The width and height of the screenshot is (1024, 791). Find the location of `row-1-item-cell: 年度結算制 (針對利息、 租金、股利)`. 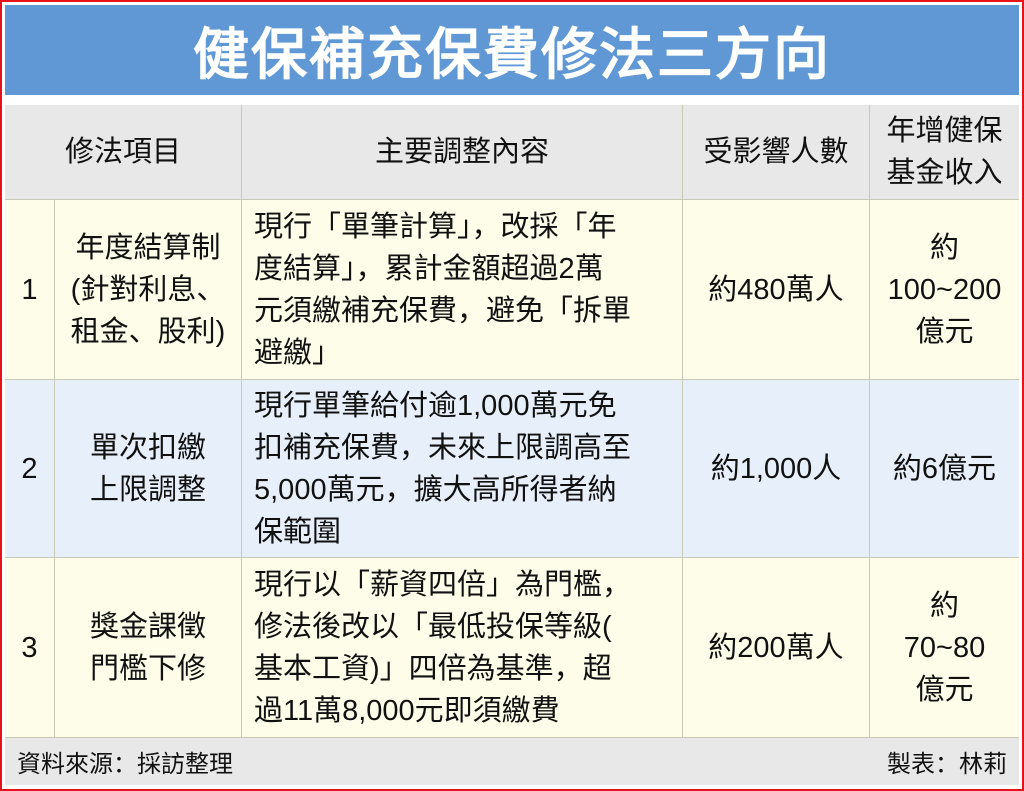

row-1-item-cell: 年度結算制 (針對利息、 租金、股利) is located at coordinates (148, 290).